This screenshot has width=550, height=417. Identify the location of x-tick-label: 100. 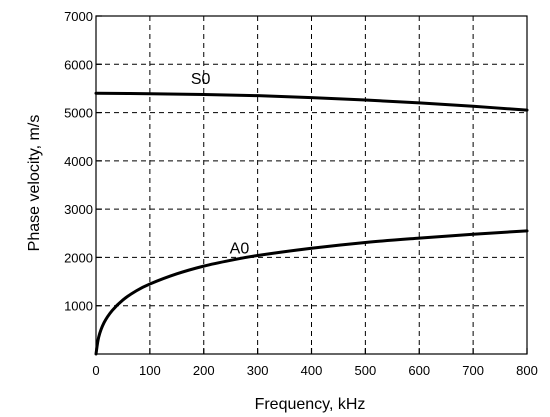
(150, 370).